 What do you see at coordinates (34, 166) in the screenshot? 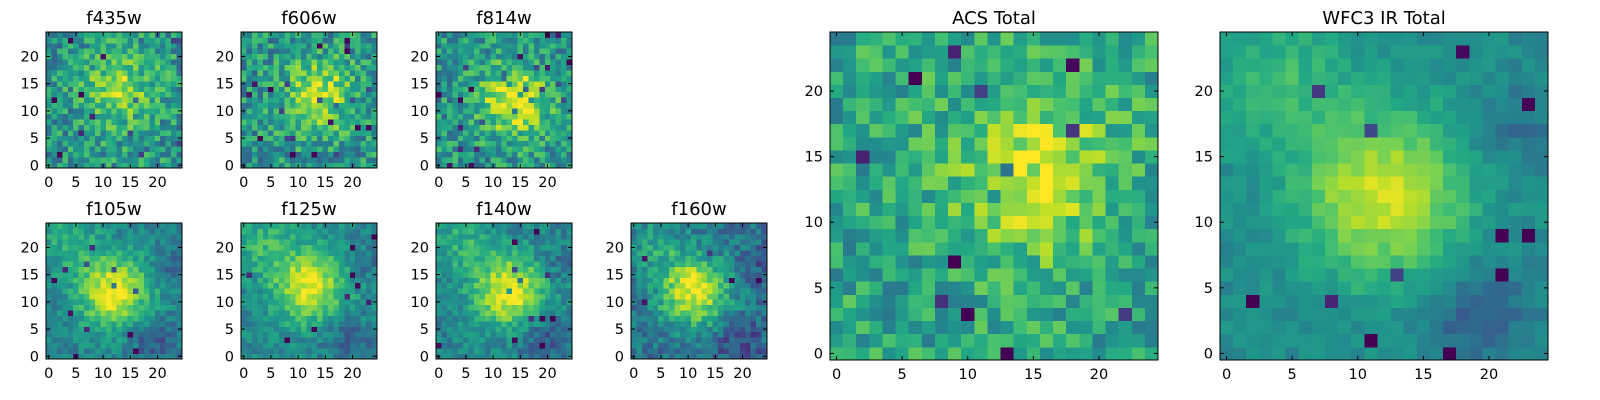
I see `y-tick-label: 0` at bounding box center [34, 166].